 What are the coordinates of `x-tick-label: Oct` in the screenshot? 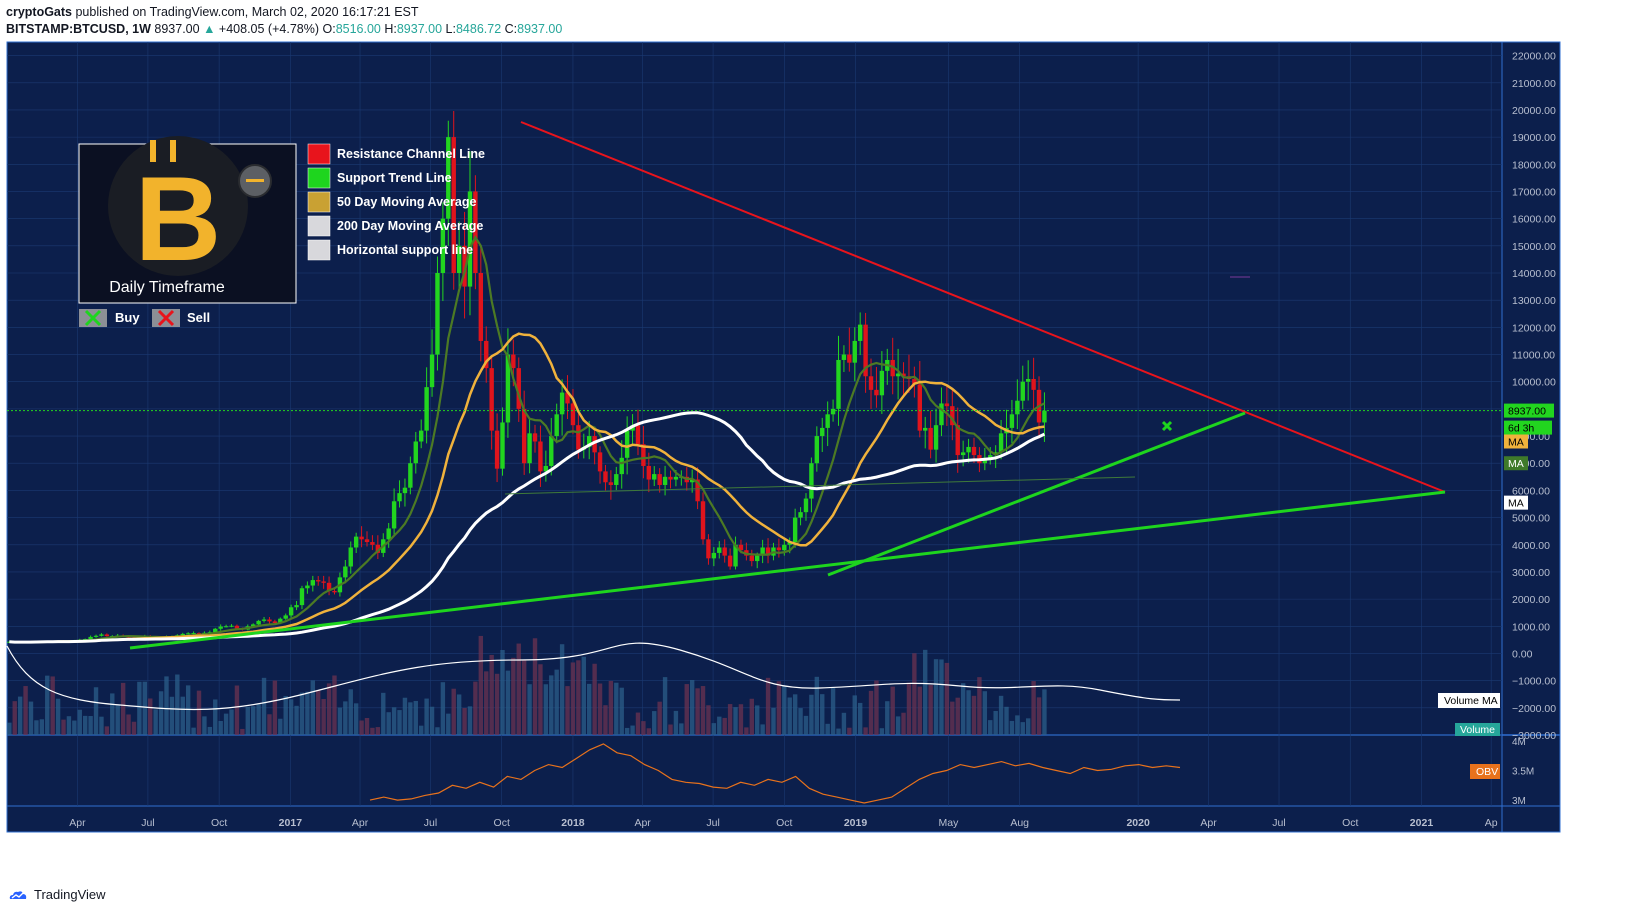 It's located at (502, 823).